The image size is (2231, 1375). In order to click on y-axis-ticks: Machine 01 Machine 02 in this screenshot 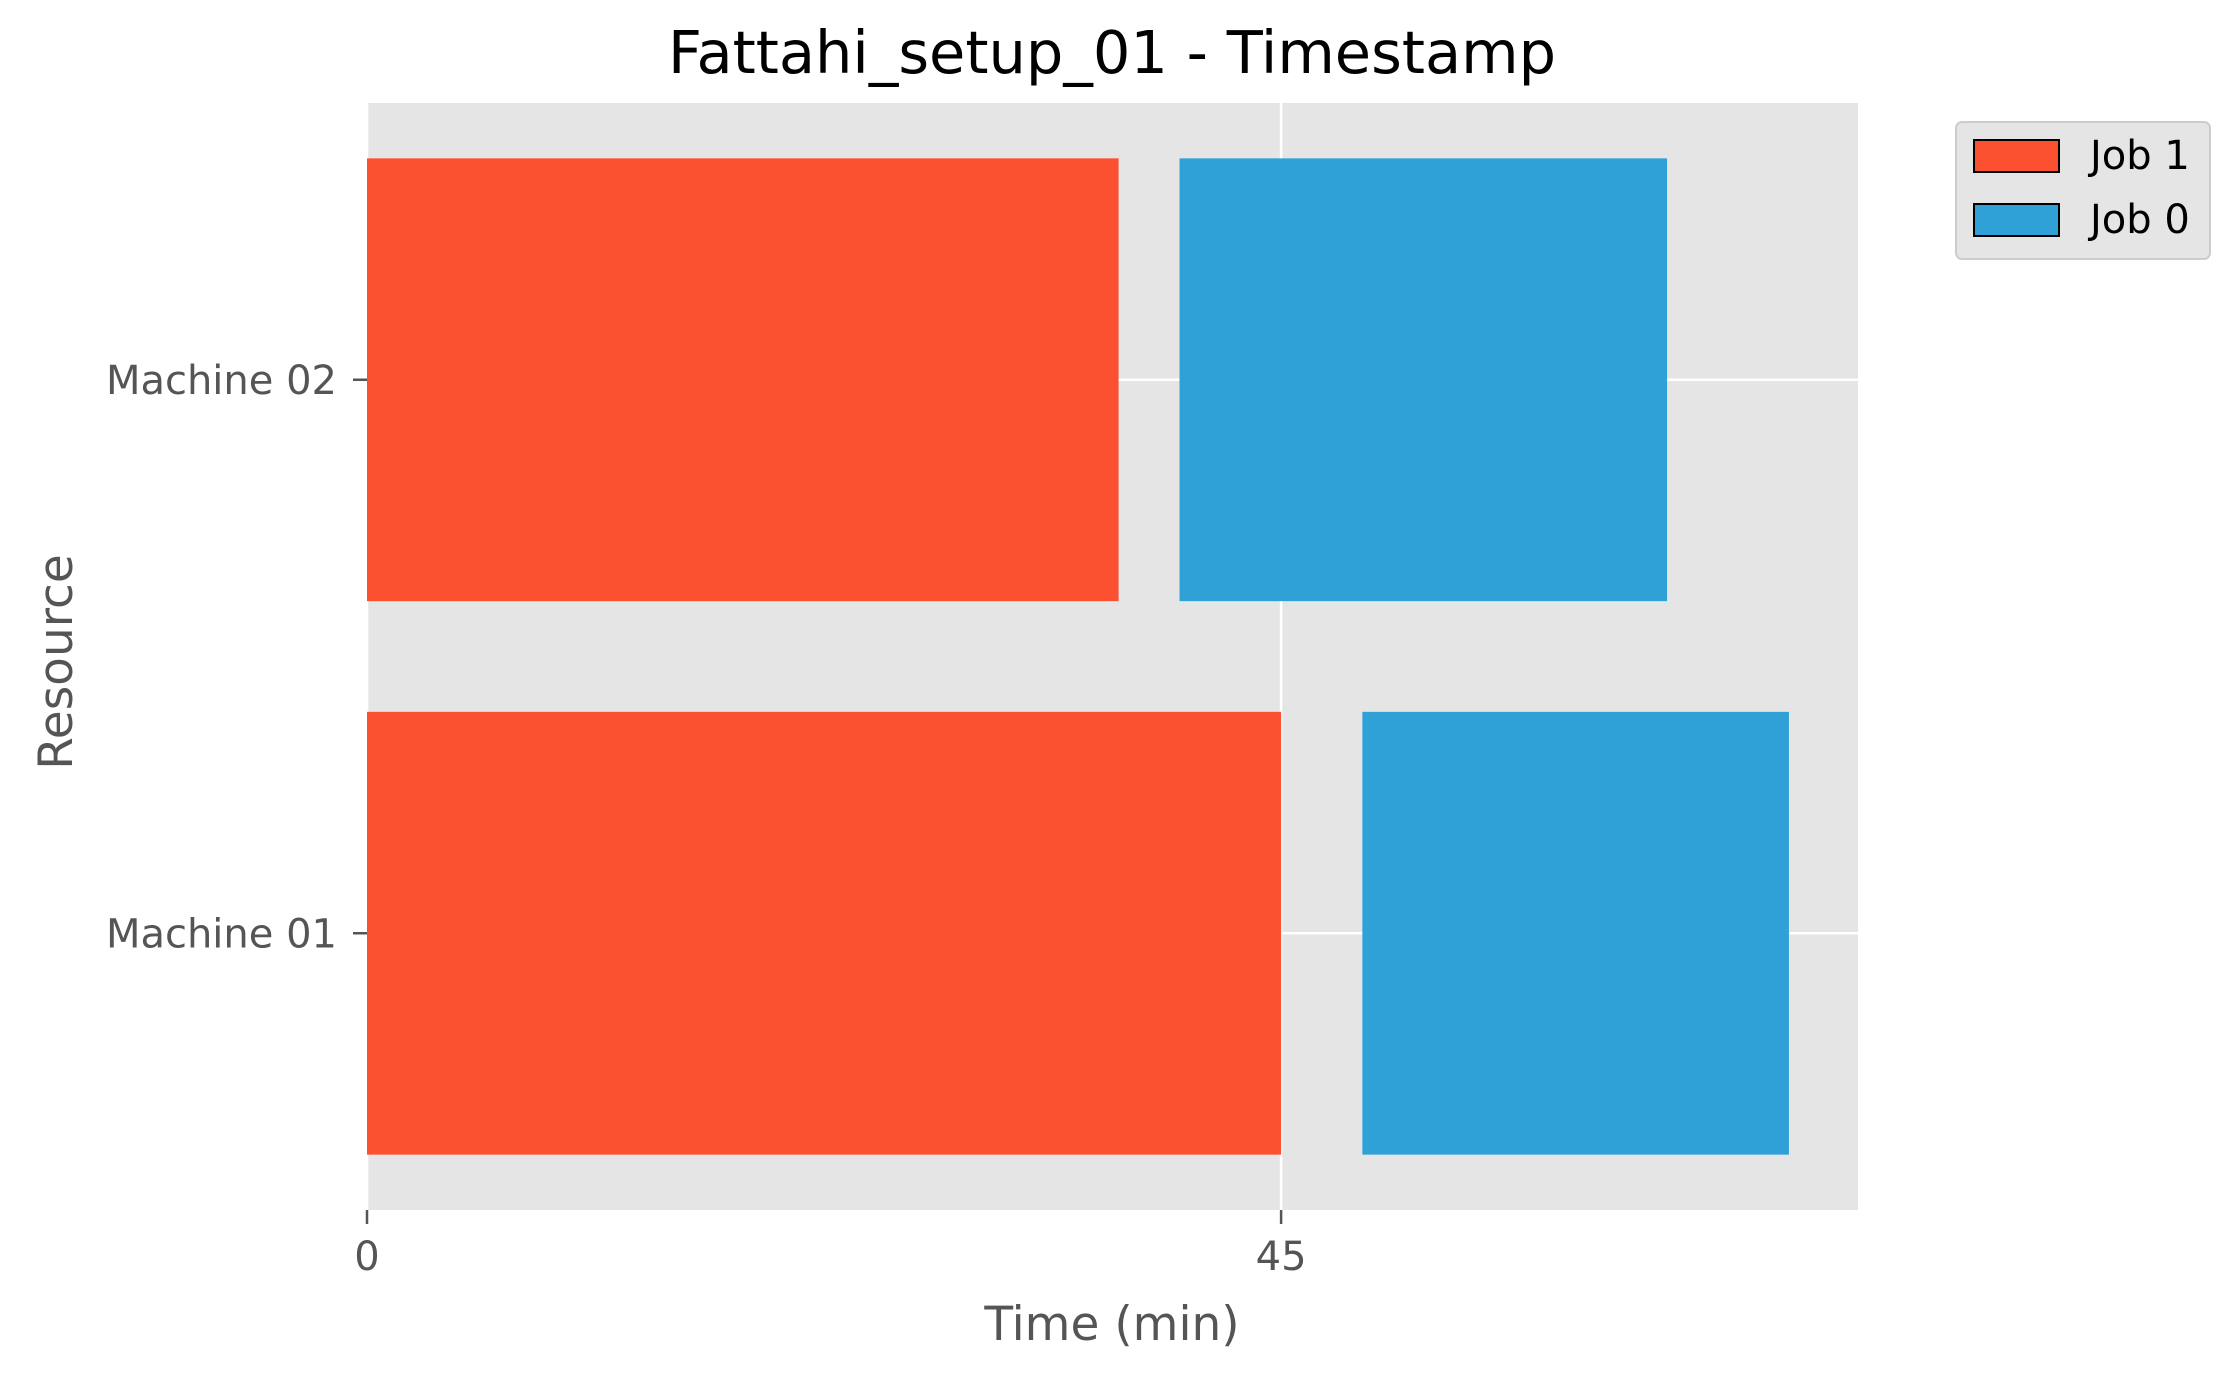, I will do `click(236, 657)`.